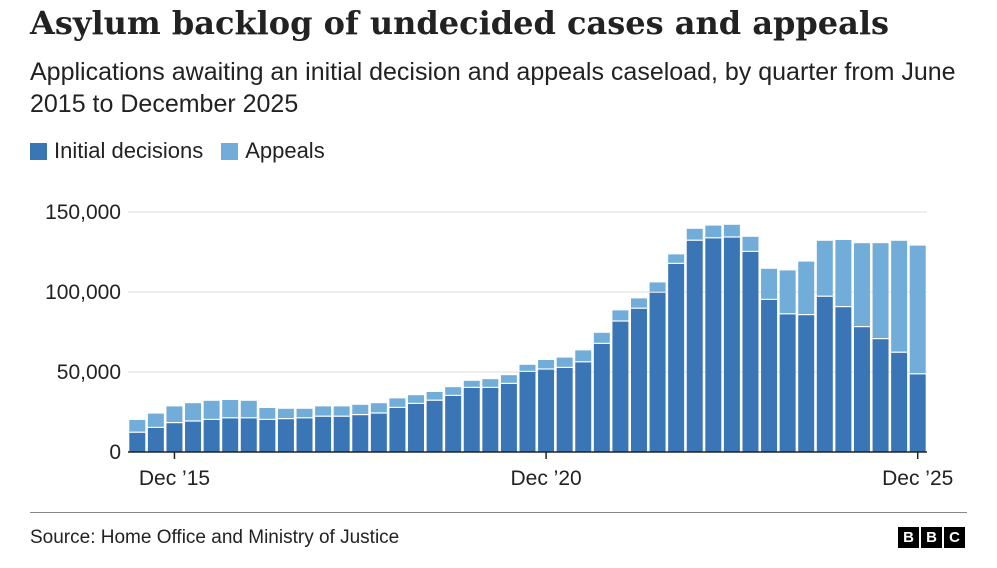  I want to click on y-tick-label: 100,000, so click(83, 292).